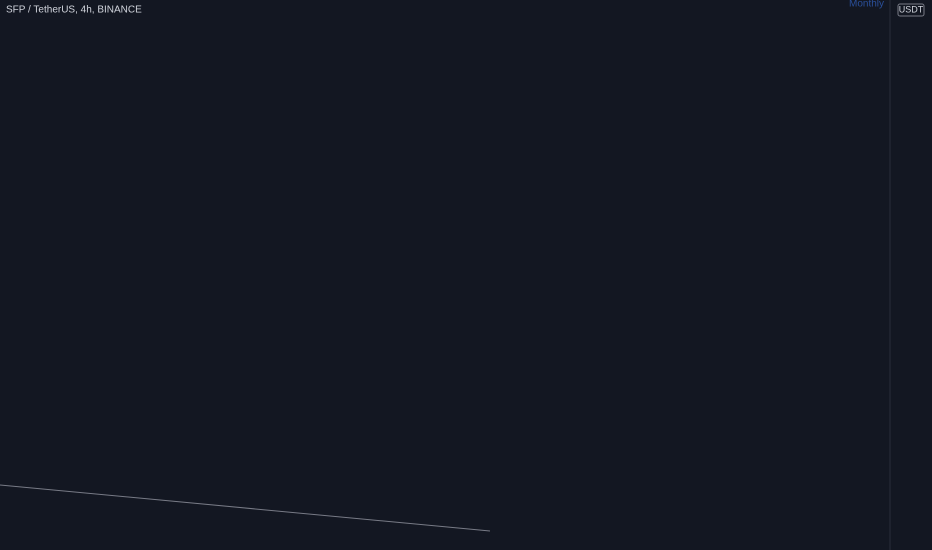 This screenshot has width=932, height=550. I want to click on currency-box, so click(911, 10).